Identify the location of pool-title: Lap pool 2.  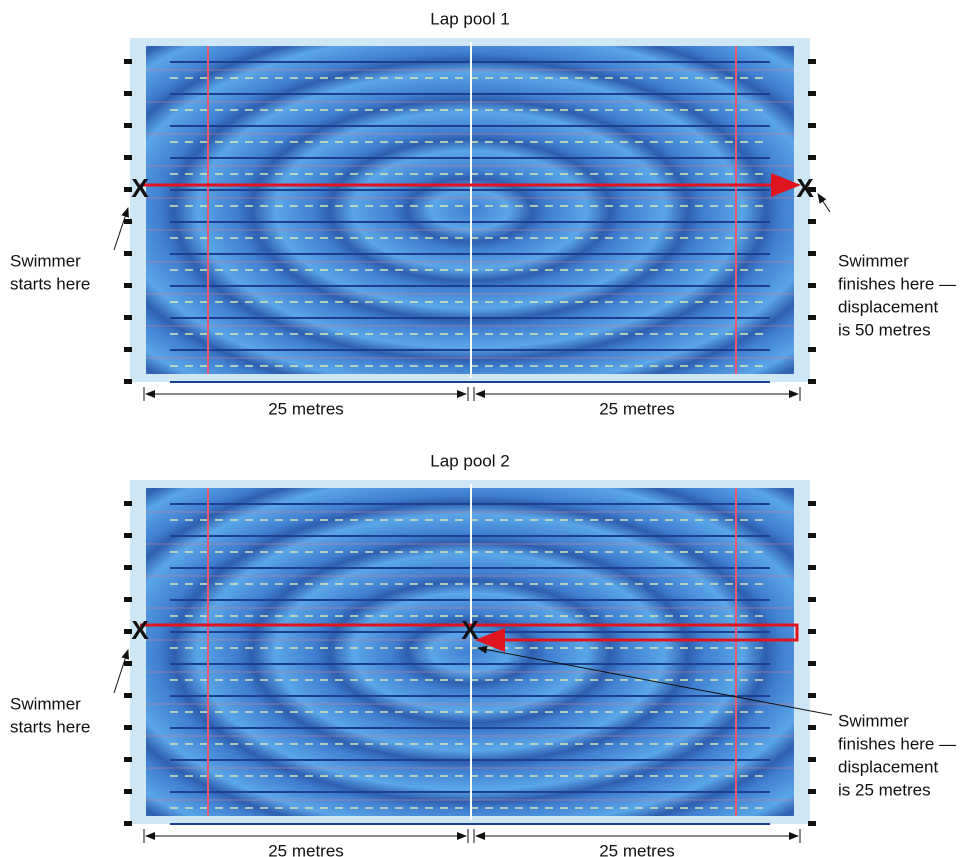
(469, 460).